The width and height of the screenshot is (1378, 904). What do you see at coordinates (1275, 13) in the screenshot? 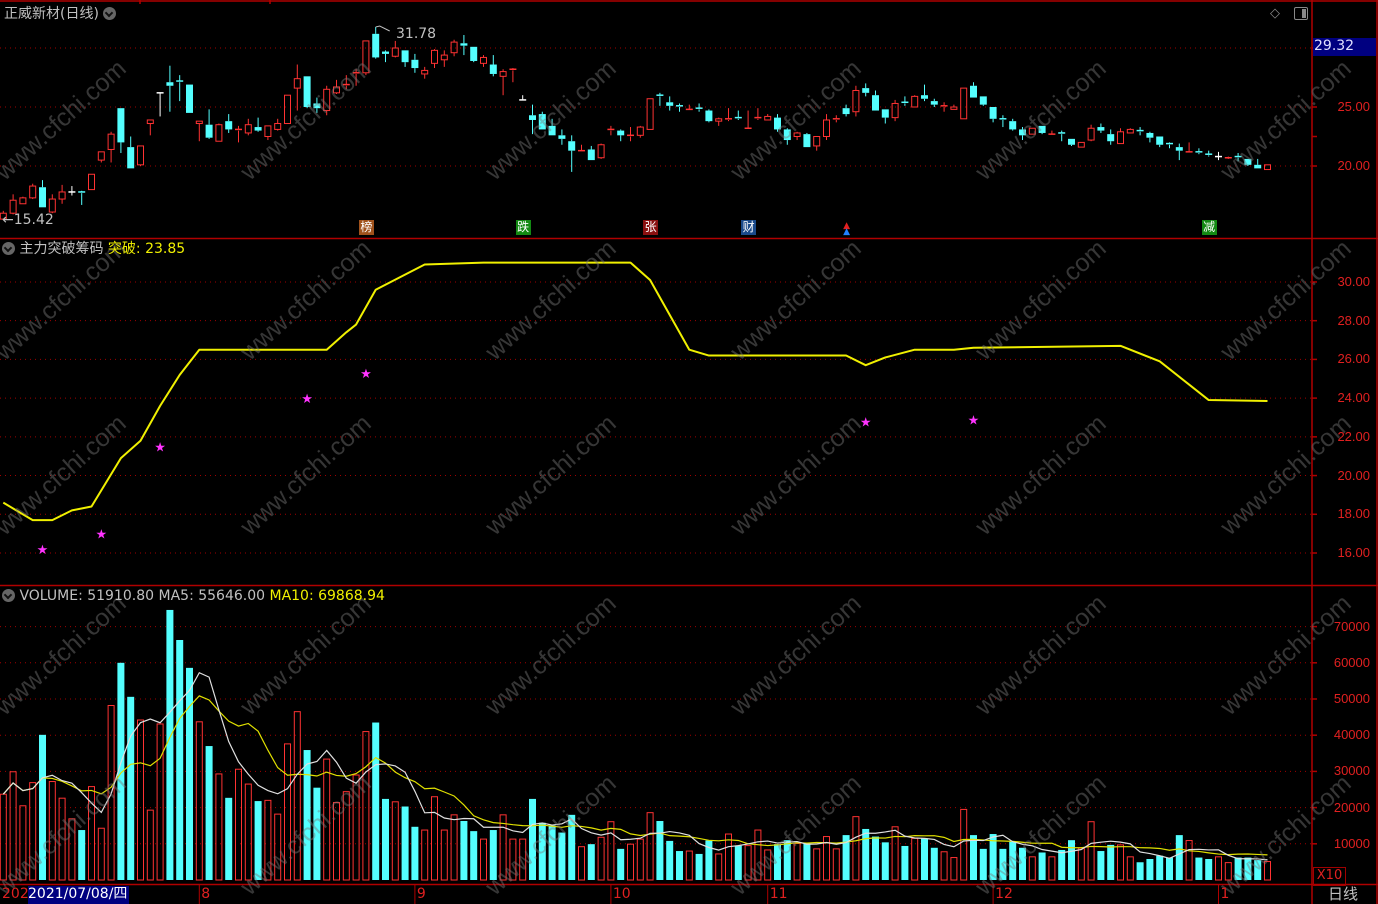
I see `diamond-icon: ◇` at bounding box center [1275, 13].